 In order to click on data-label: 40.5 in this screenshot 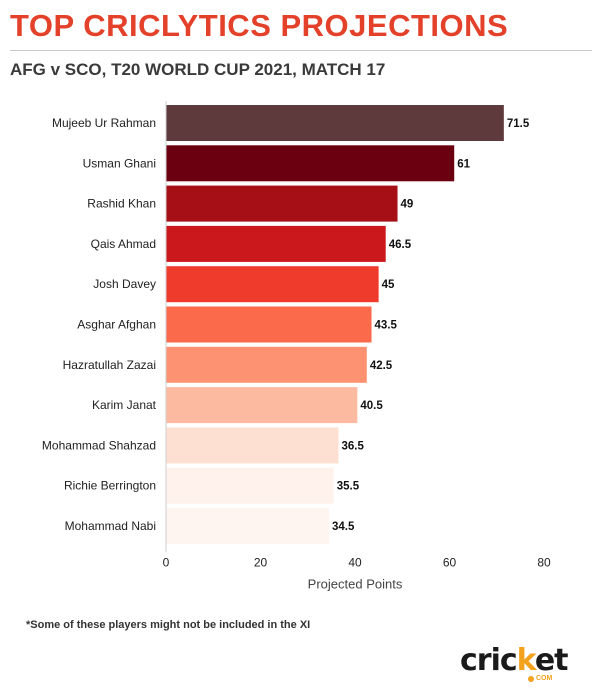, I will do `click(371, 406)`.